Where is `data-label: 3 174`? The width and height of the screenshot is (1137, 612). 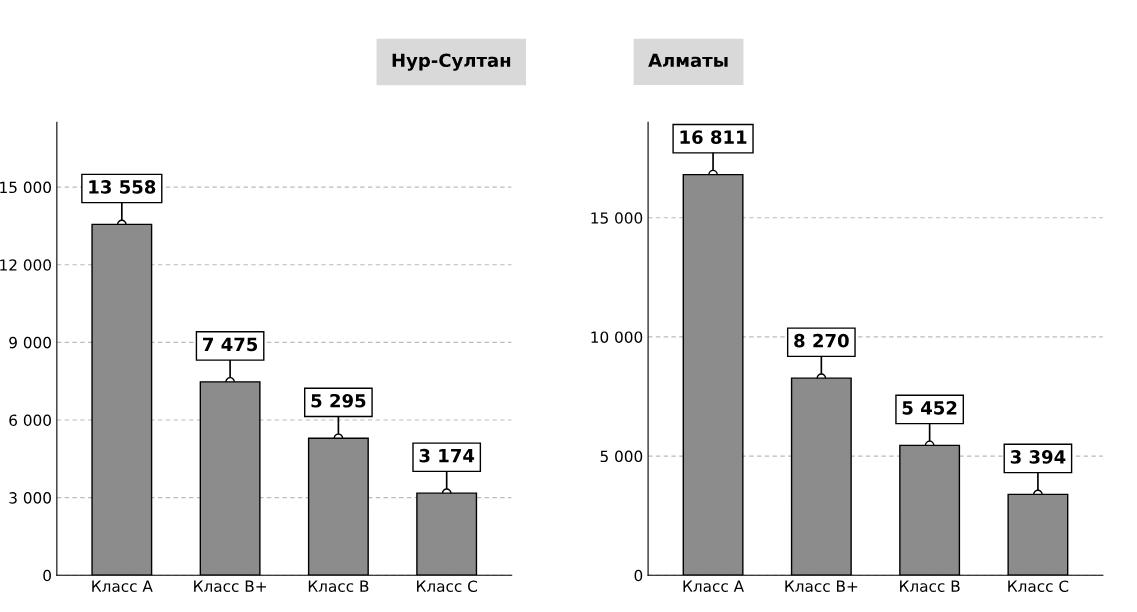
data-label: 3 174 is located at coordinates (447, 455).